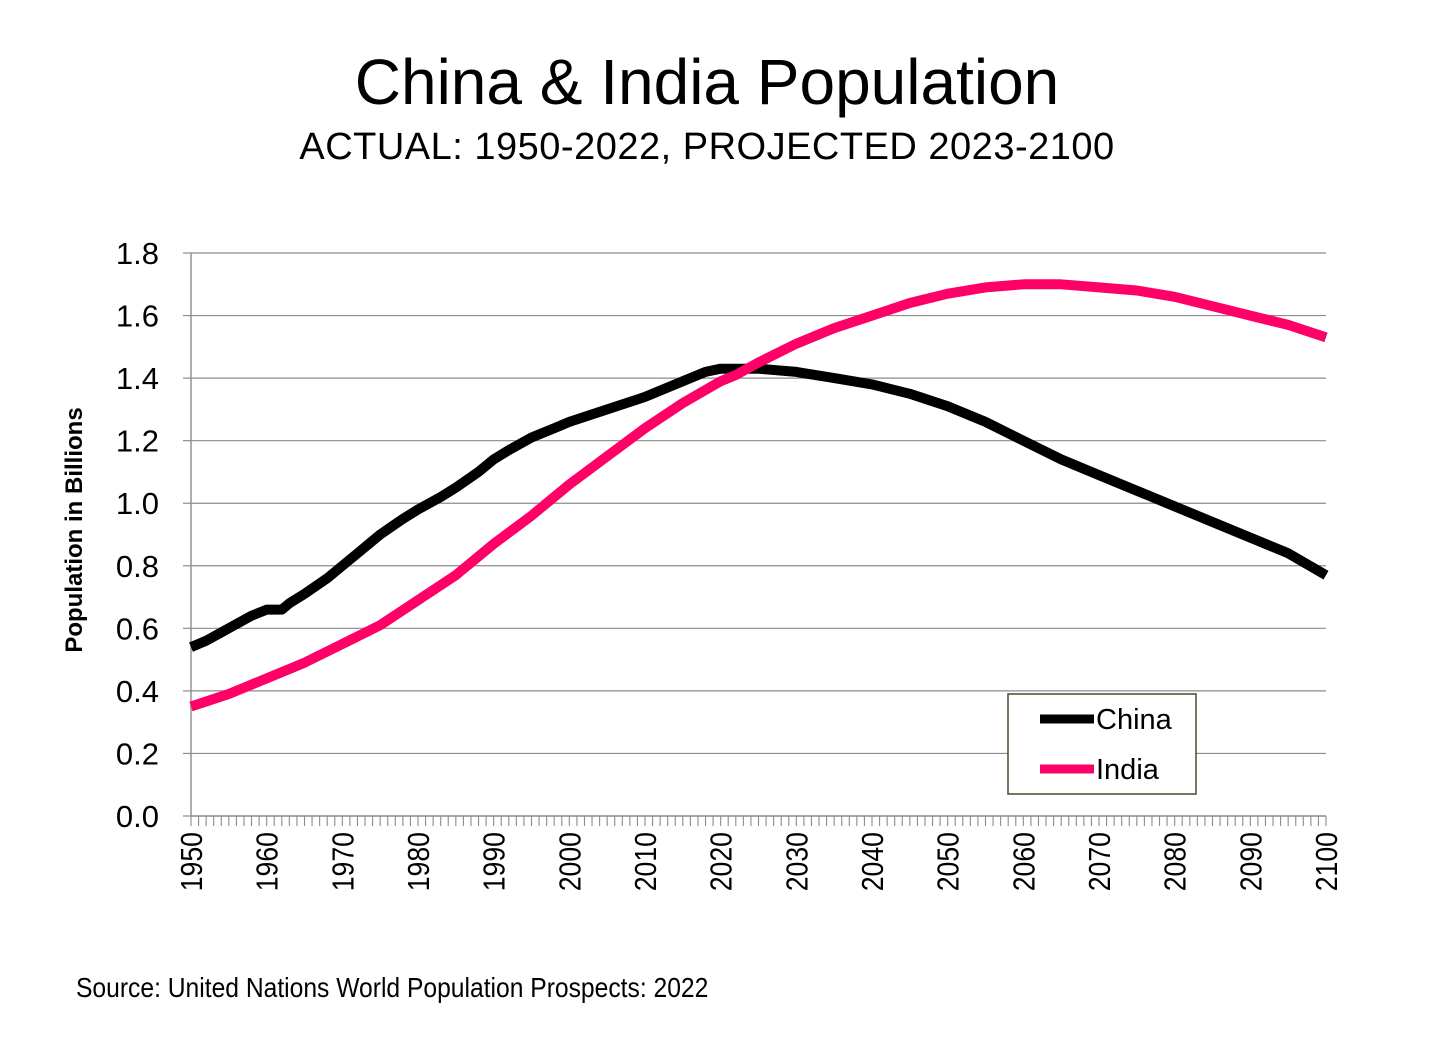 The image size is (1440, 1038). What do you see at coordinates (1327, 861) in the screenshot?
I see `x-tick-label: 2100` at bounding box center [1327, 861].